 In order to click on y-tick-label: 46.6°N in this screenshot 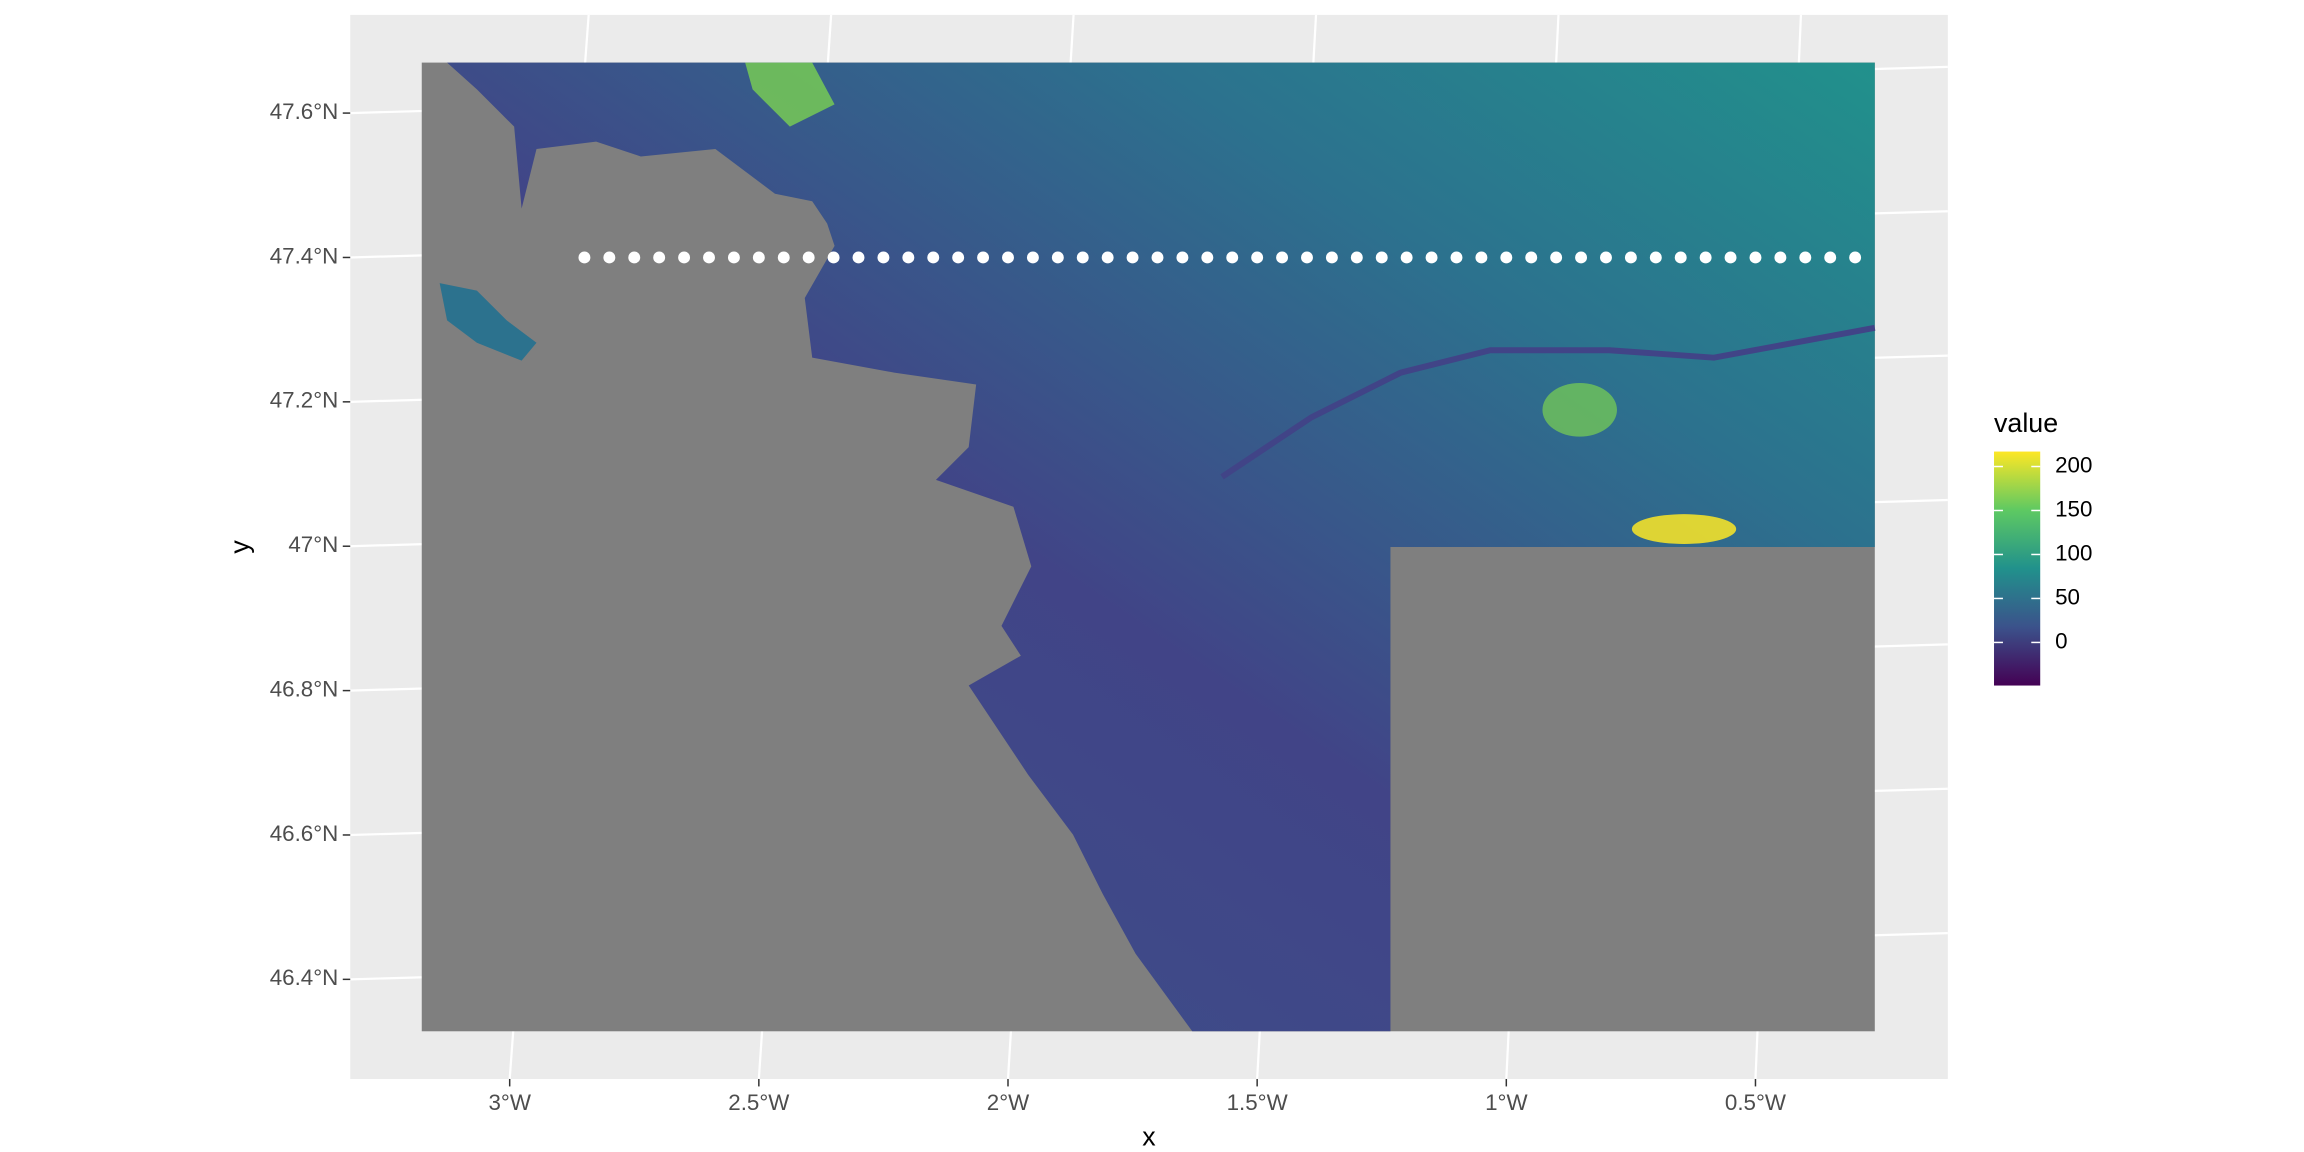, I will do `click(304, 833)`.